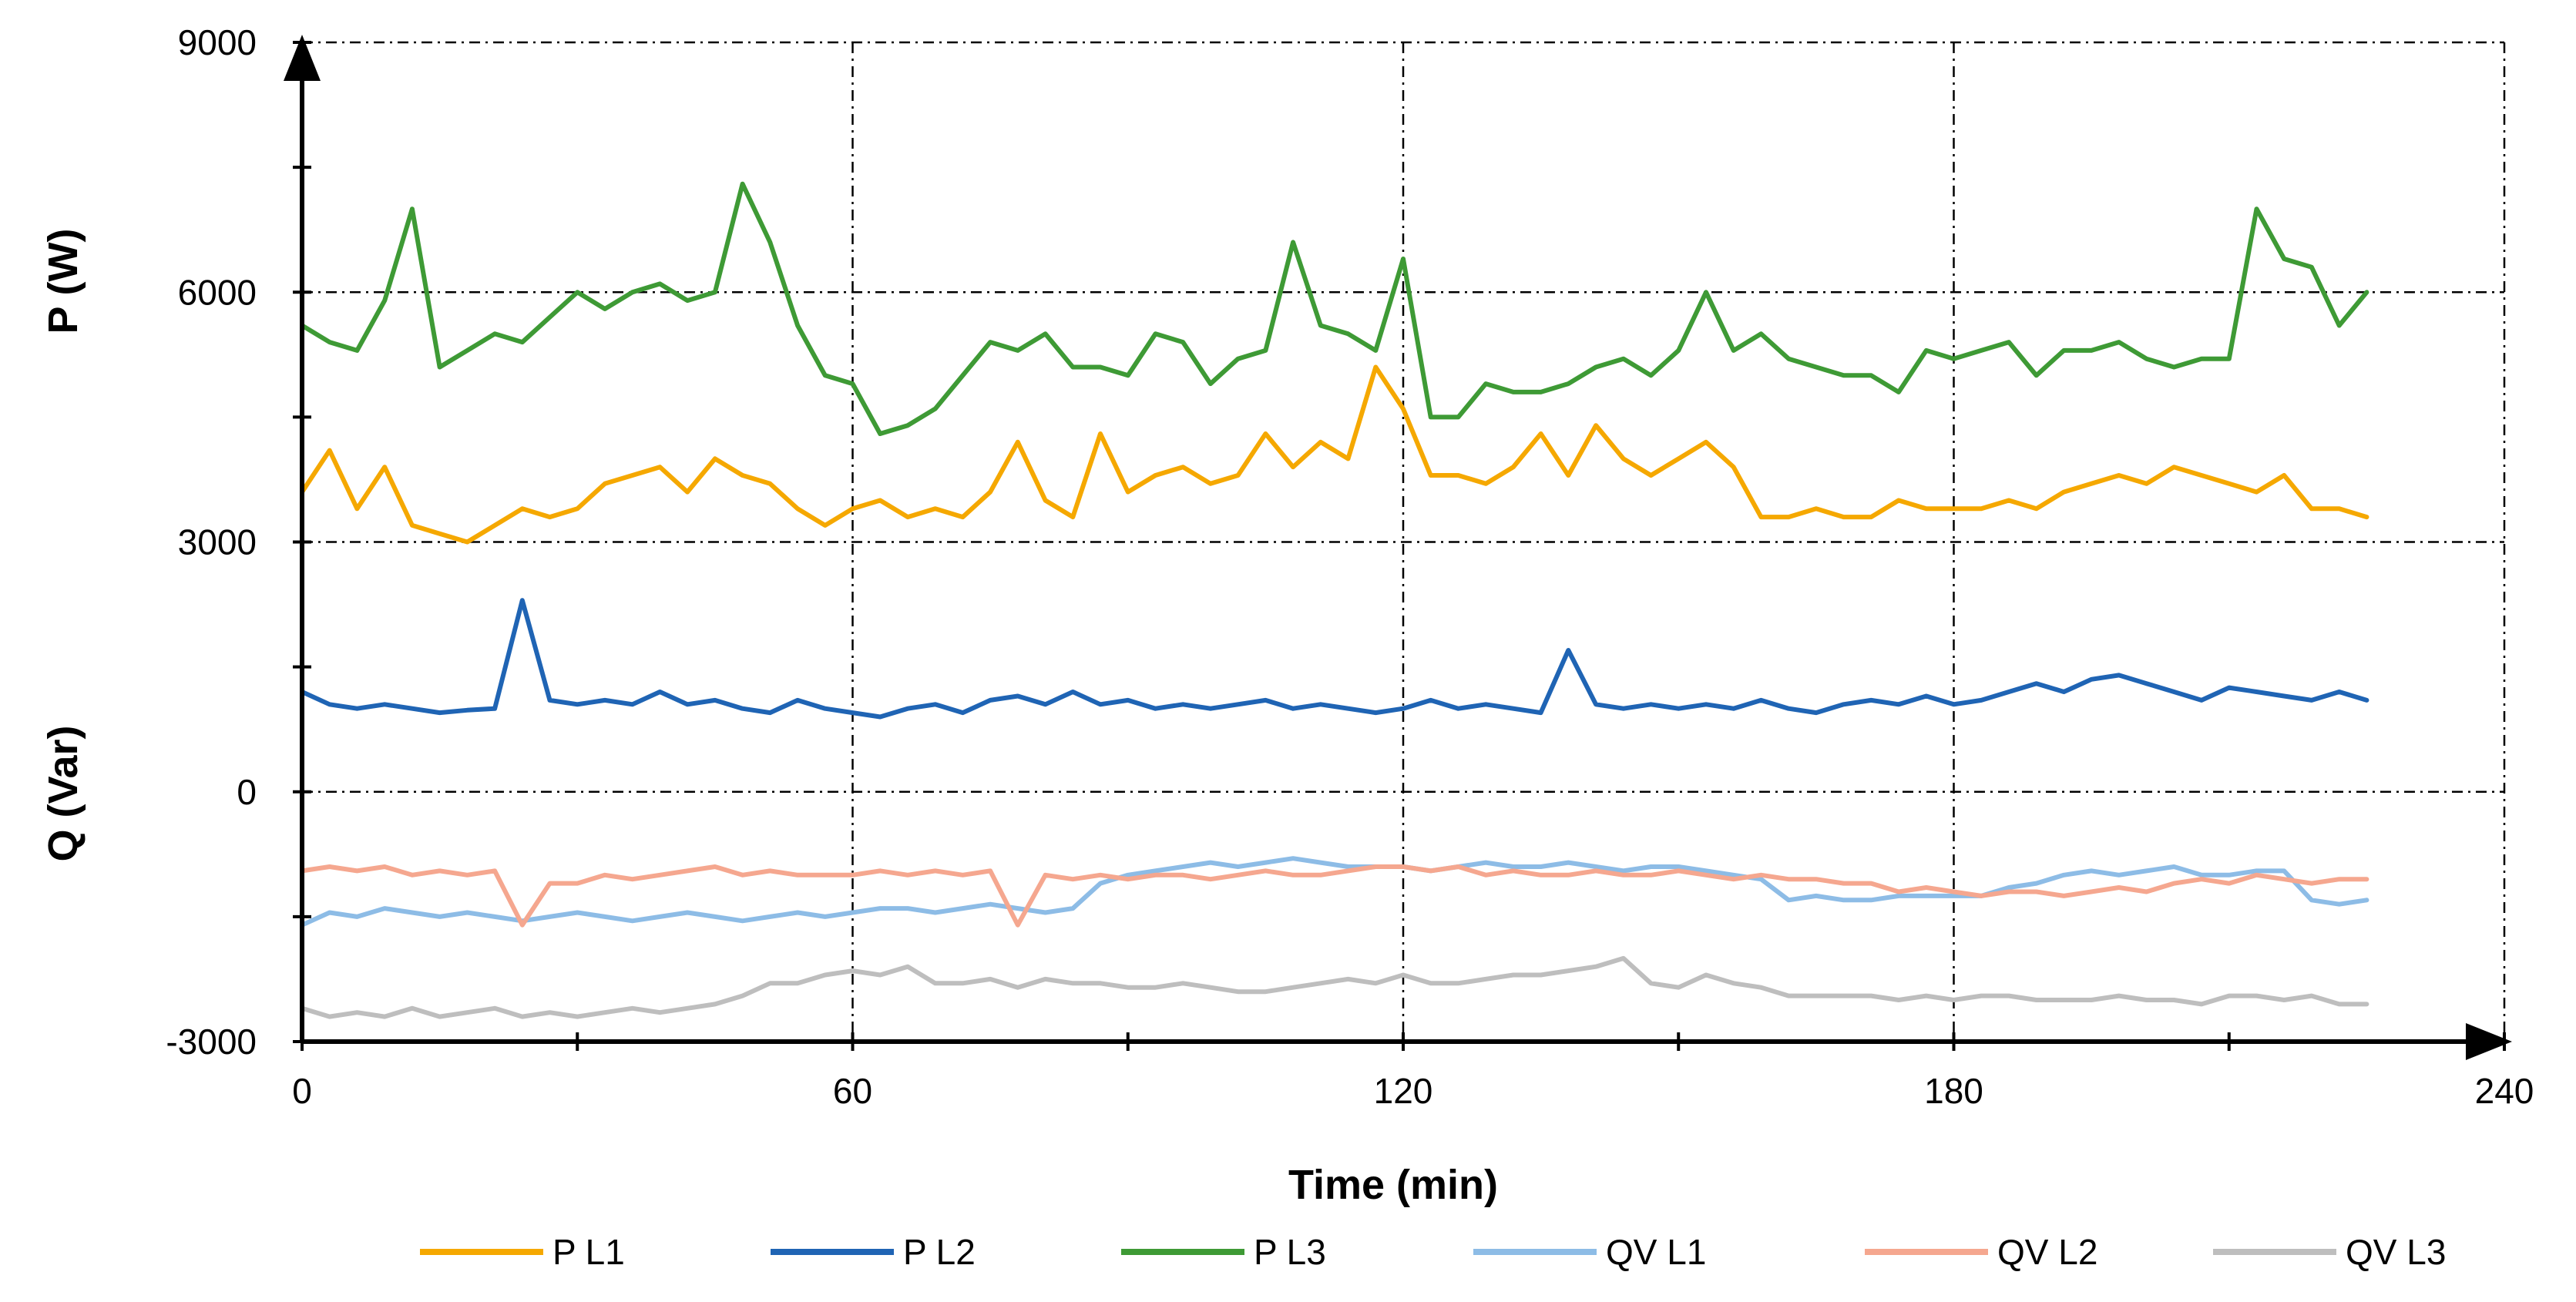 The image size is (2576, 1302). What do you see at coordinates (2329, 1252) in the screenshot?
I see `legend-item-qv-l3: QV L3` at bounding box center [2329, 1252].